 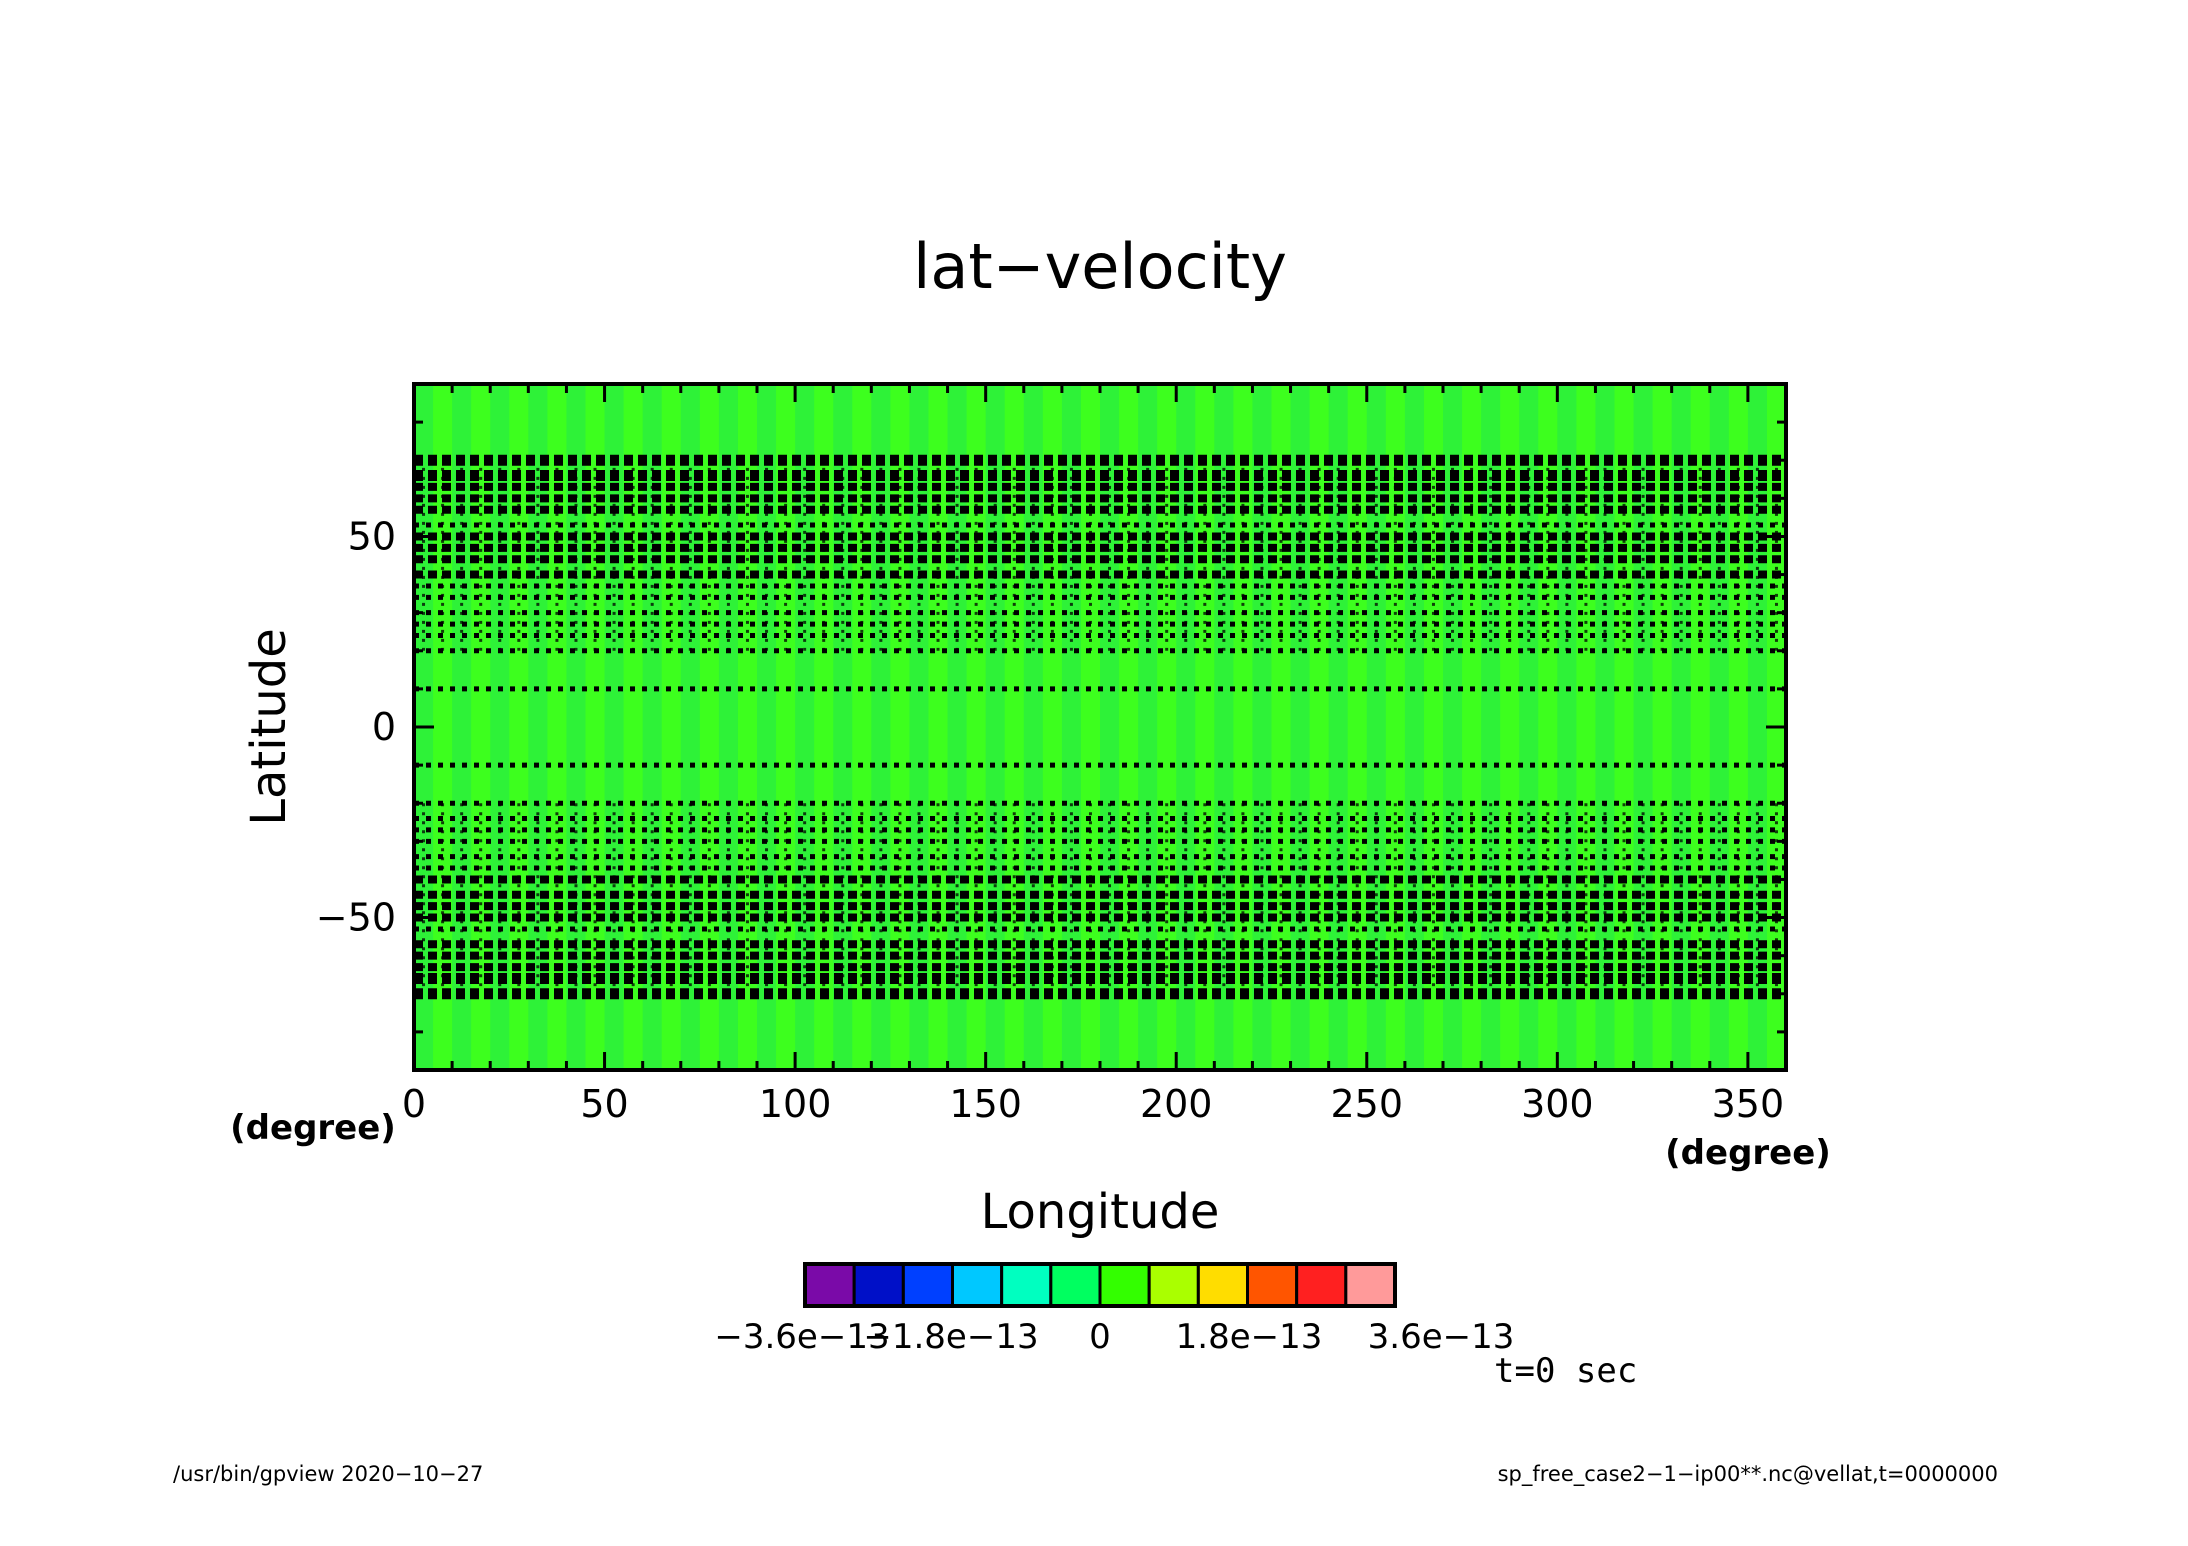 I want to click on chart-title: lat−velocity, so click(x=1100, y=266).